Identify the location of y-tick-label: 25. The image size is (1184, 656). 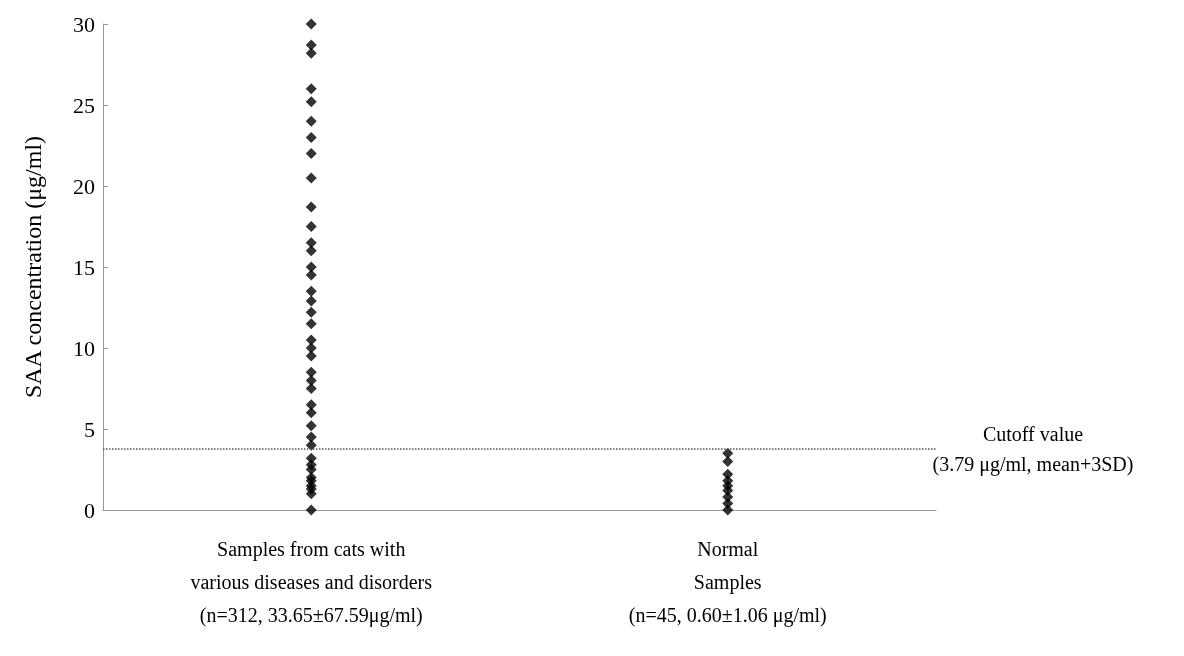
(84, 105).